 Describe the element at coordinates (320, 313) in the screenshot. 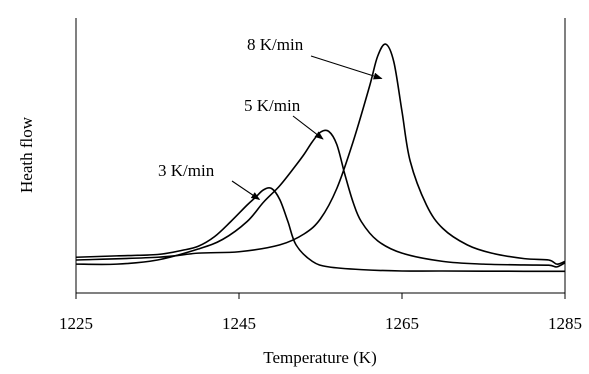

I see `x-axis-ticks: 1225 1245 1265 1285` at that location.